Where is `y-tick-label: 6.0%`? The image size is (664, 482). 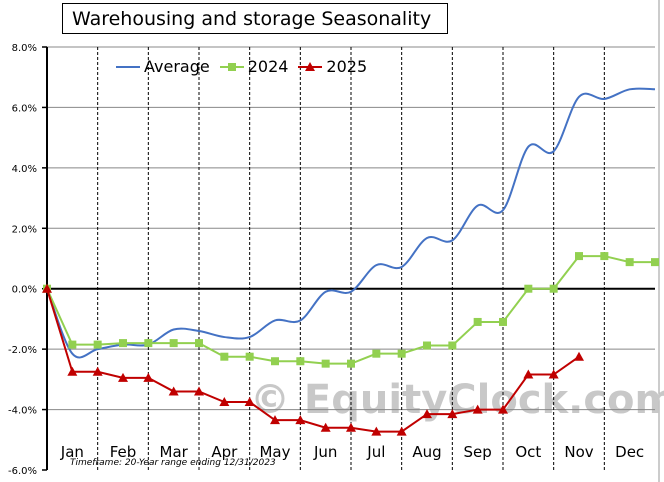 y-tick-label: 6.0% is located at coordinates (24, 108).